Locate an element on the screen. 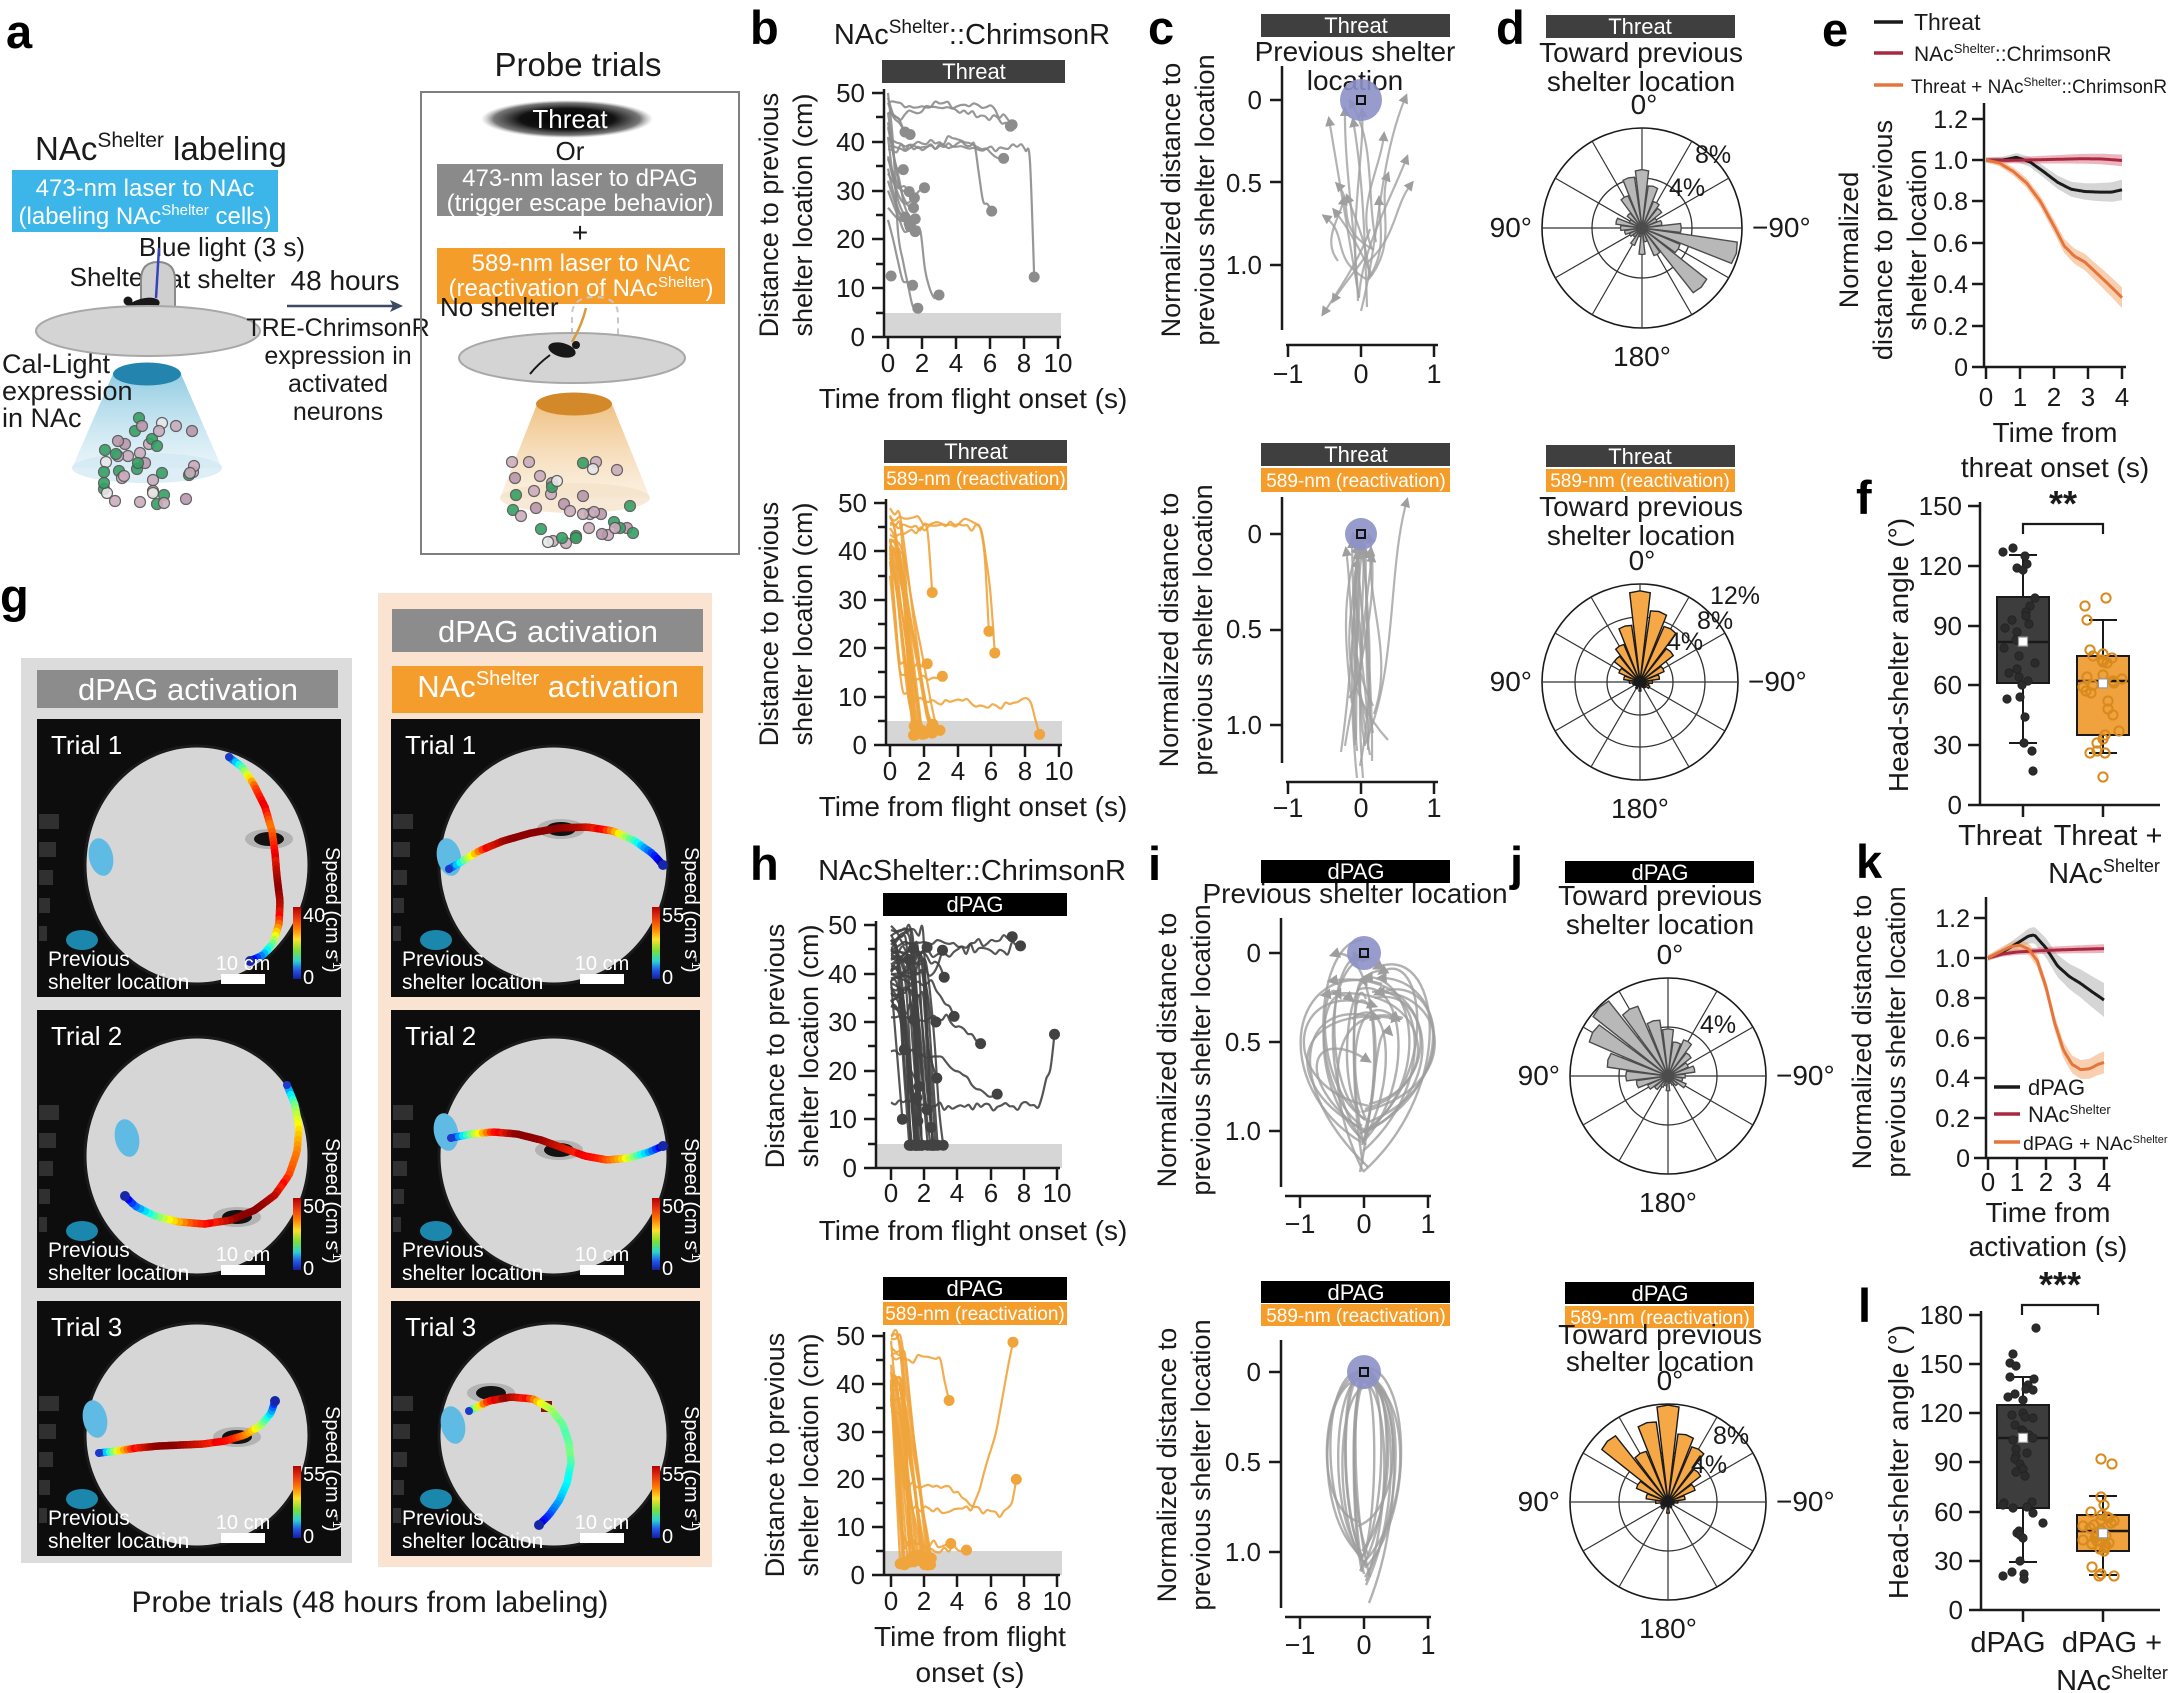 This screenshot has width=2169, height=1693. svg-text: Trial 1 is located at coordinates (440, 745).